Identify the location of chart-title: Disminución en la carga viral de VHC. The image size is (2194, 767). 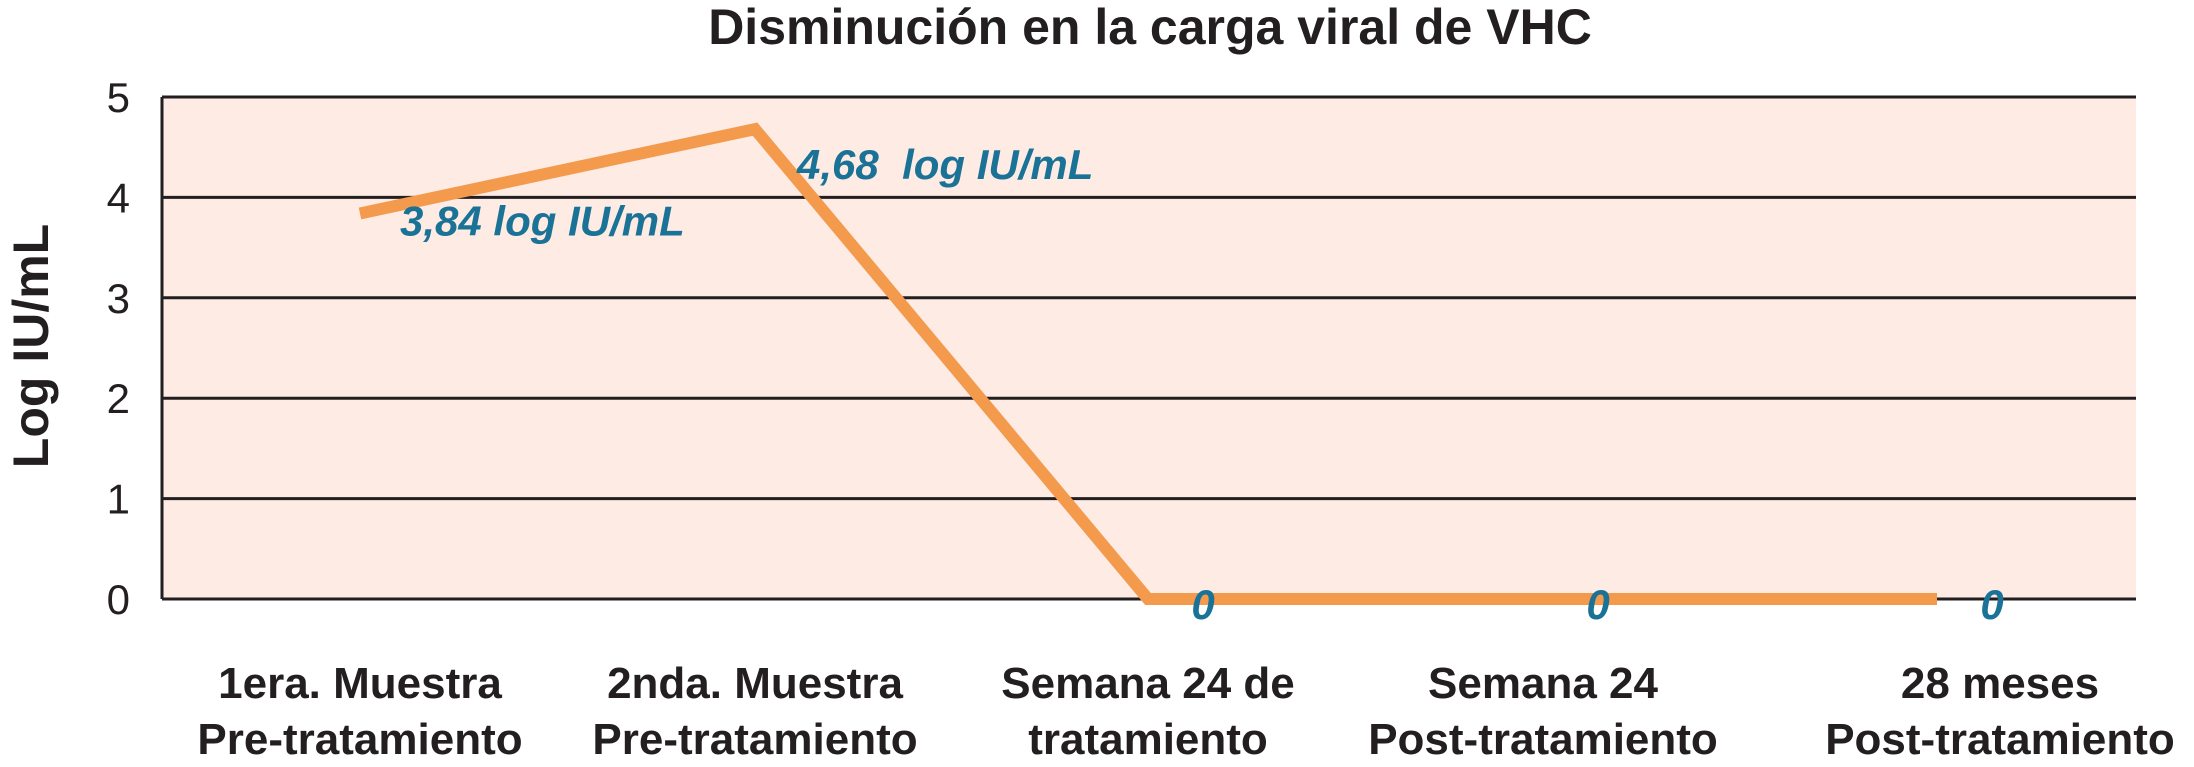
(1150, 27).